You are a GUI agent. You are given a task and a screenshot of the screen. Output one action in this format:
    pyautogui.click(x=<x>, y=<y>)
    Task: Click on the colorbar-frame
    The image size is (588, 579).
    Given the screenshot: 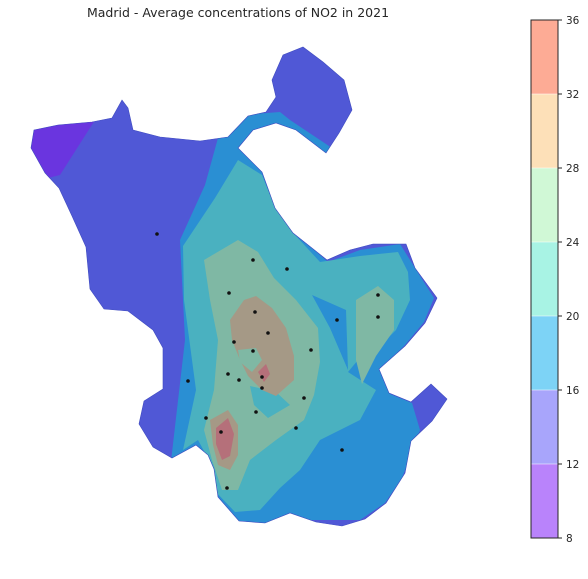 What is the action you would take?
    pyautogui.click(x=544, y=279)
    